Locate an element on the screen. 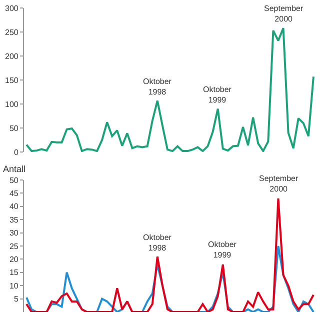  y-tick-label: 150 is located at coordinates (12, 80).